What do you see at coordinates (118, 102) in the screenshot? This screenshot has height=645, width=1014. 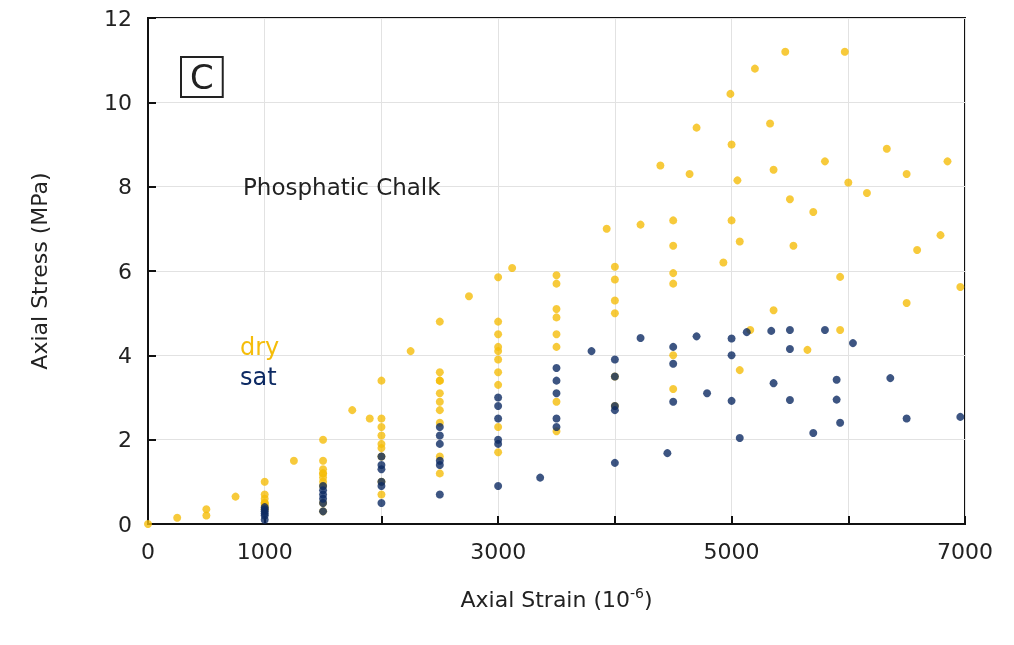 I see `y-tick-label: 10` at bounding box center [118, 102].